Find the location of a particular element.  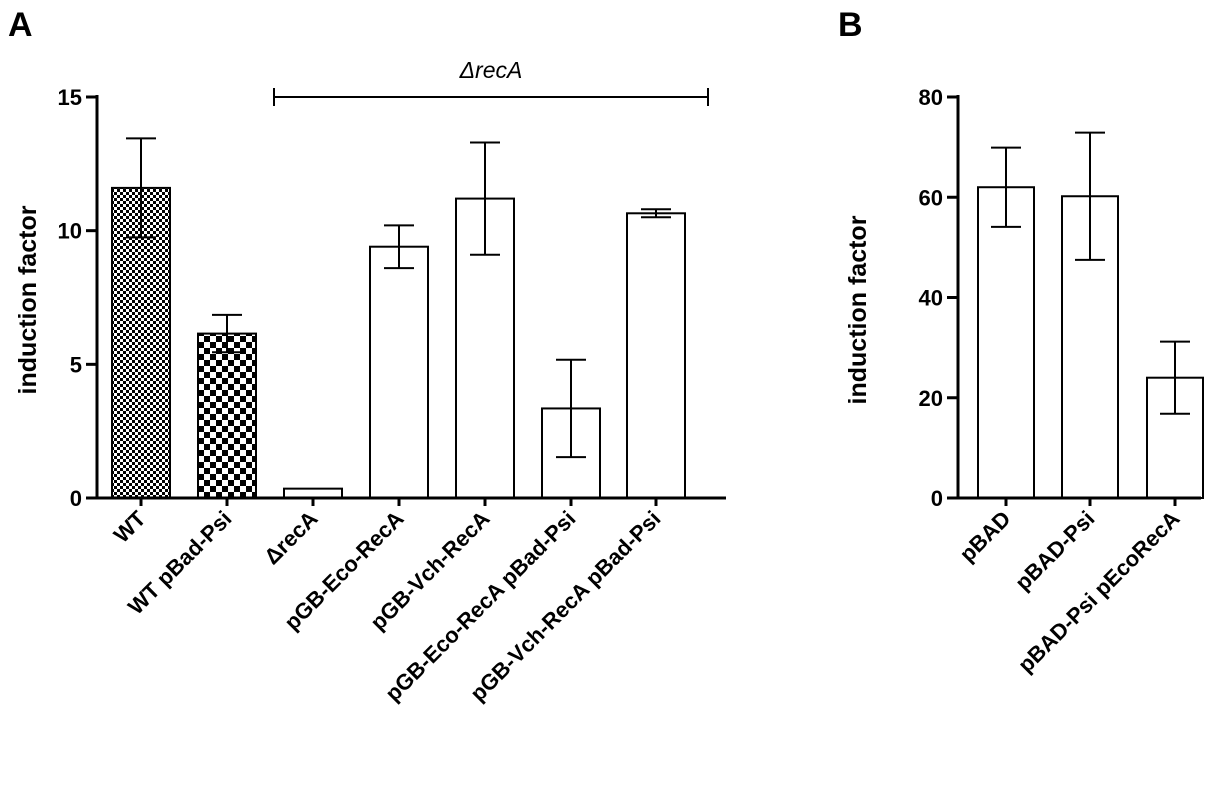

y-tick-label-4: 80 is located at coordinates (931, 97).